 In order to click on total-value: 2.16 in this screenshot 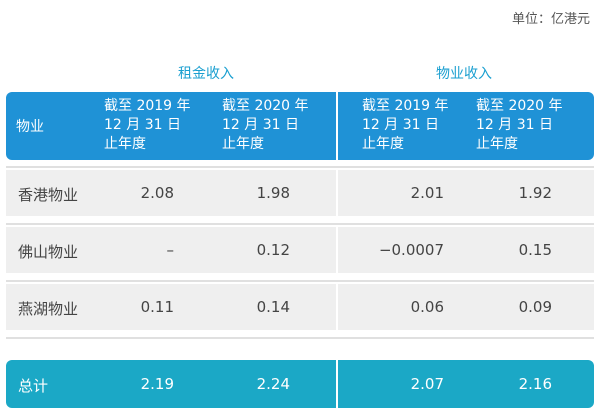, I will do `click(535, 384)`.